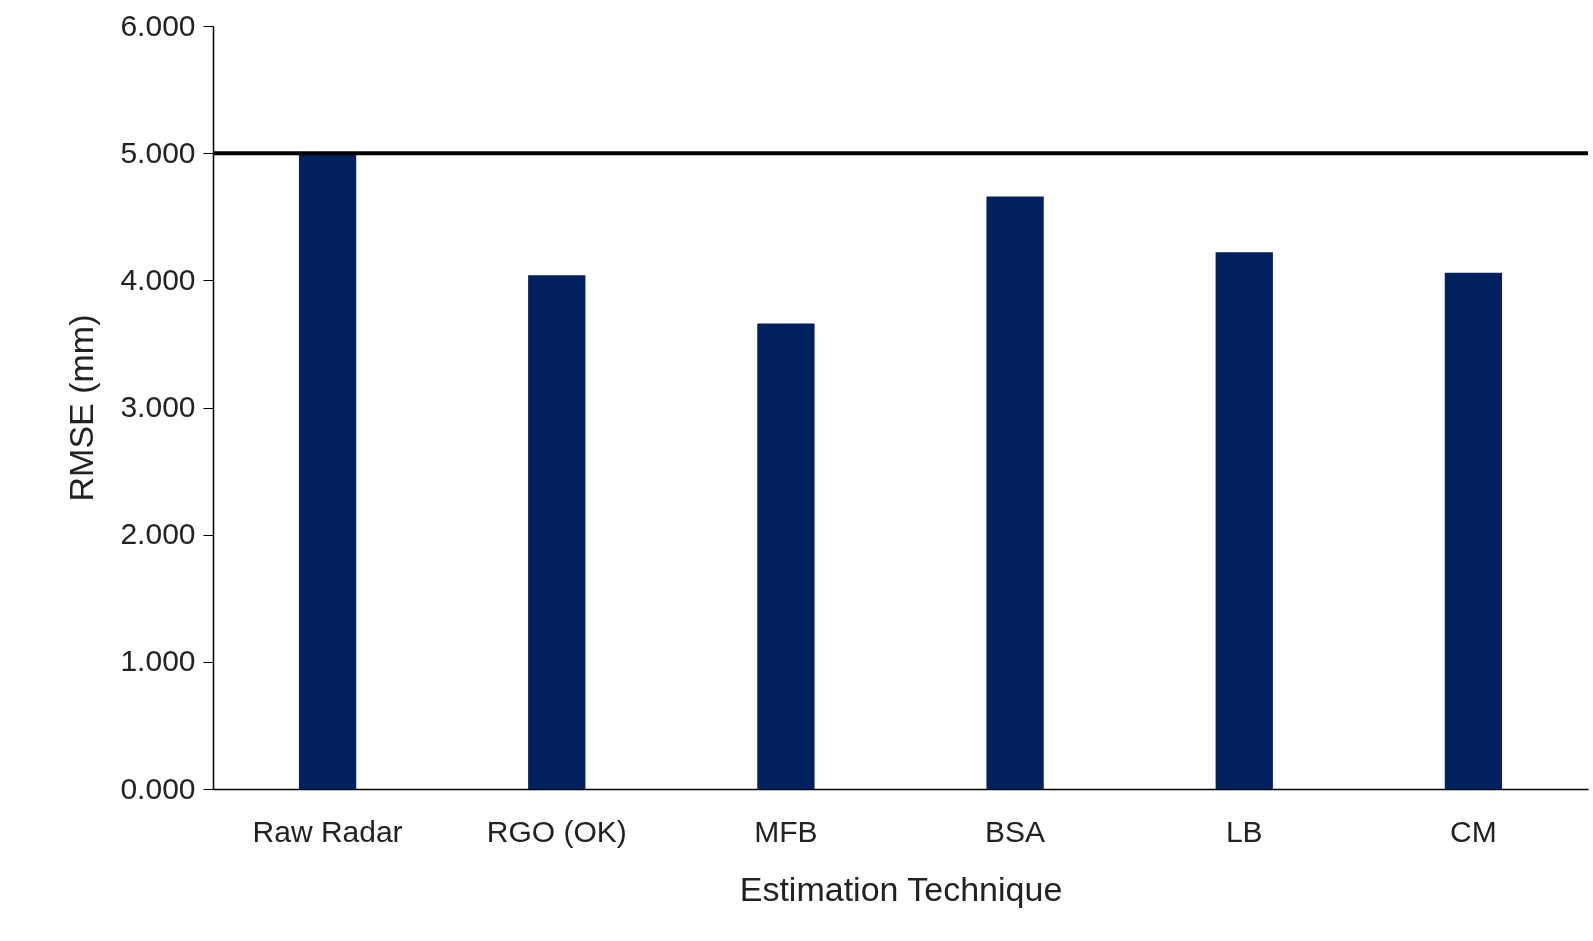  Describe the element at coordinates (158, 25) in the screenshot. I see `y-tick-label: 6.000` at that location.